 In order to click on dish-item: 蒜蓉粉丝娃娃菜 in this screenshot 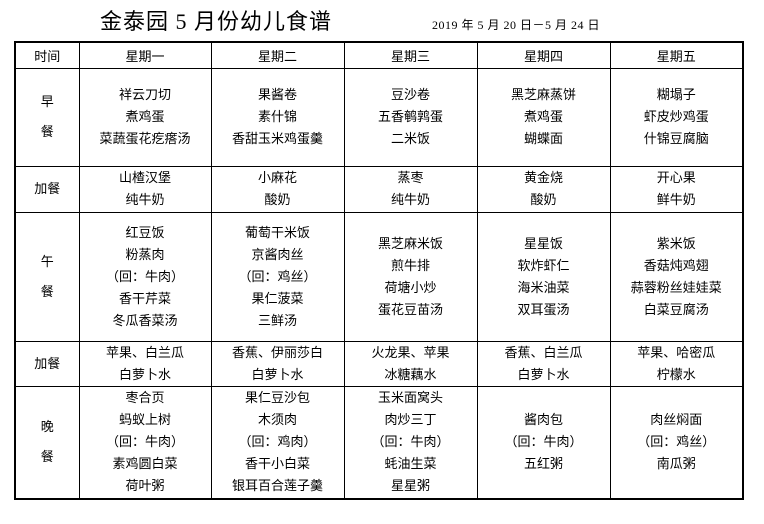, I will do `click(676, 287)`.